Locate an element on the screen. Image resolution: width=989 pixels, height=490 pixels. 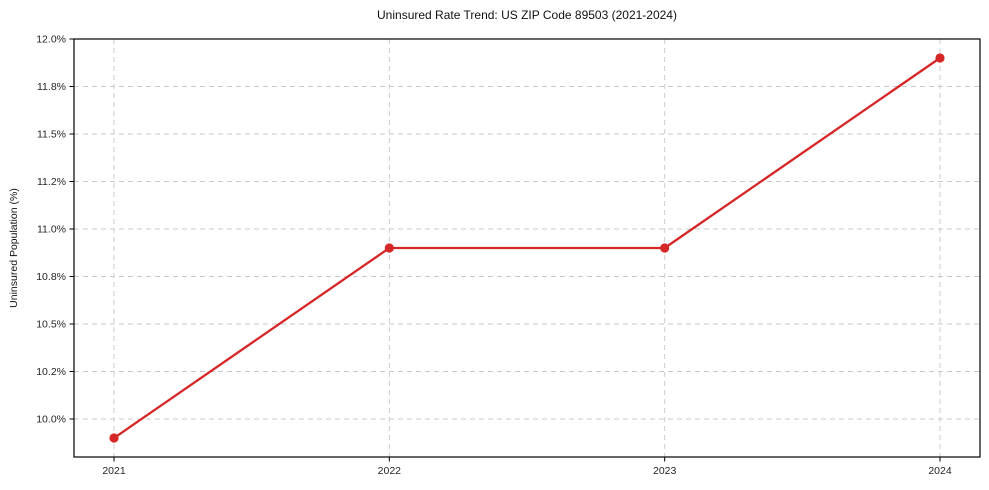
y-tick-label: 11.5% is located at coordinates (51, 135).